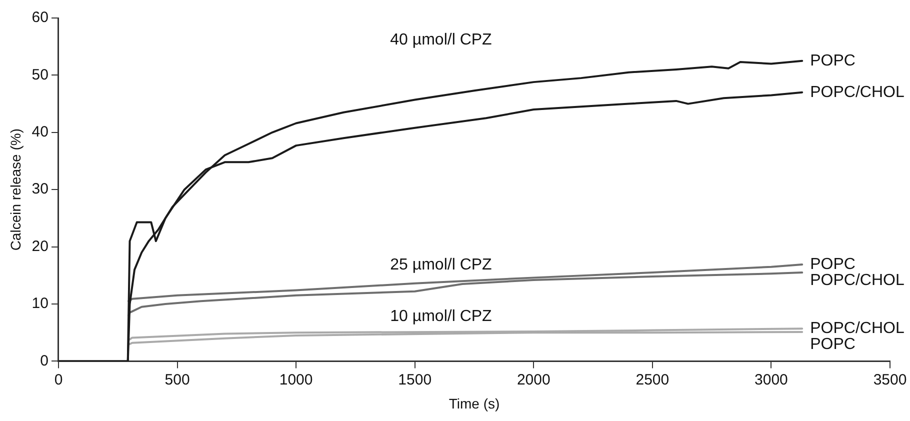 This screenshot has width=910, height=421. I want to click on y-tick-label: 40, so click(40, 132).